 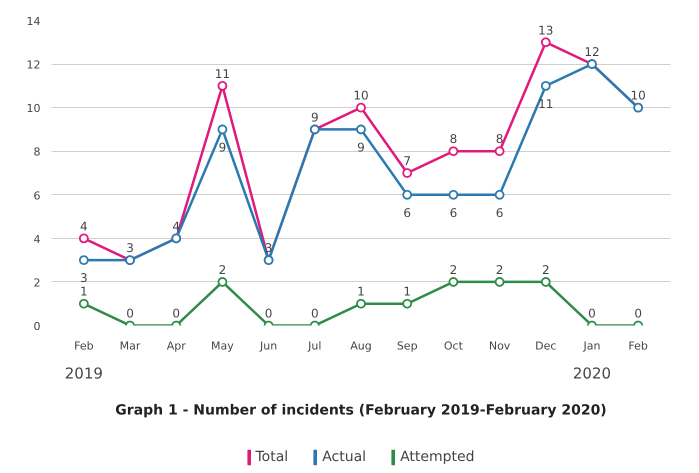 I want to click on text: Graph 1 - Number of incidents (February 2019-February 2020), so click(x=361, y=410).